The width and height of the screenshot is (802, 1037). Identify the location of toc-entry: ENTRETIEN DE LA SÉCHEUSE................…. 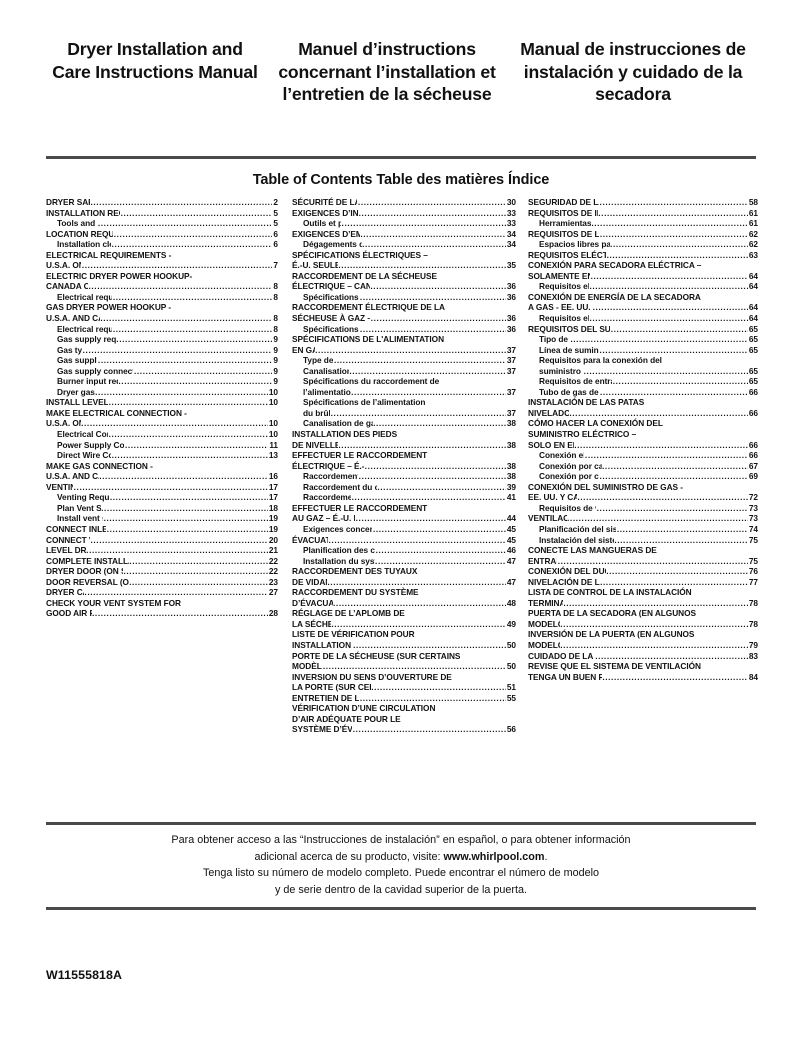
(404, 698).